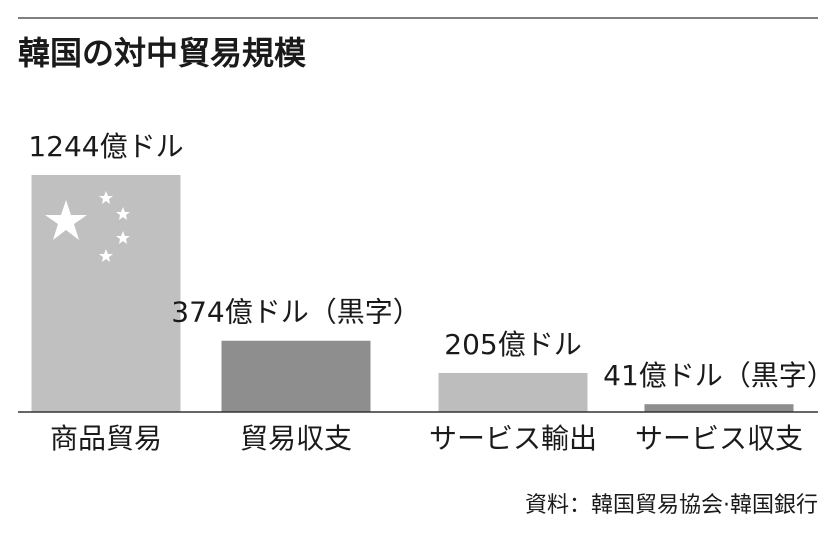 This screenshot has width=836, height=560. I want to click on category-label: 商品貿易, so click(106, 438).